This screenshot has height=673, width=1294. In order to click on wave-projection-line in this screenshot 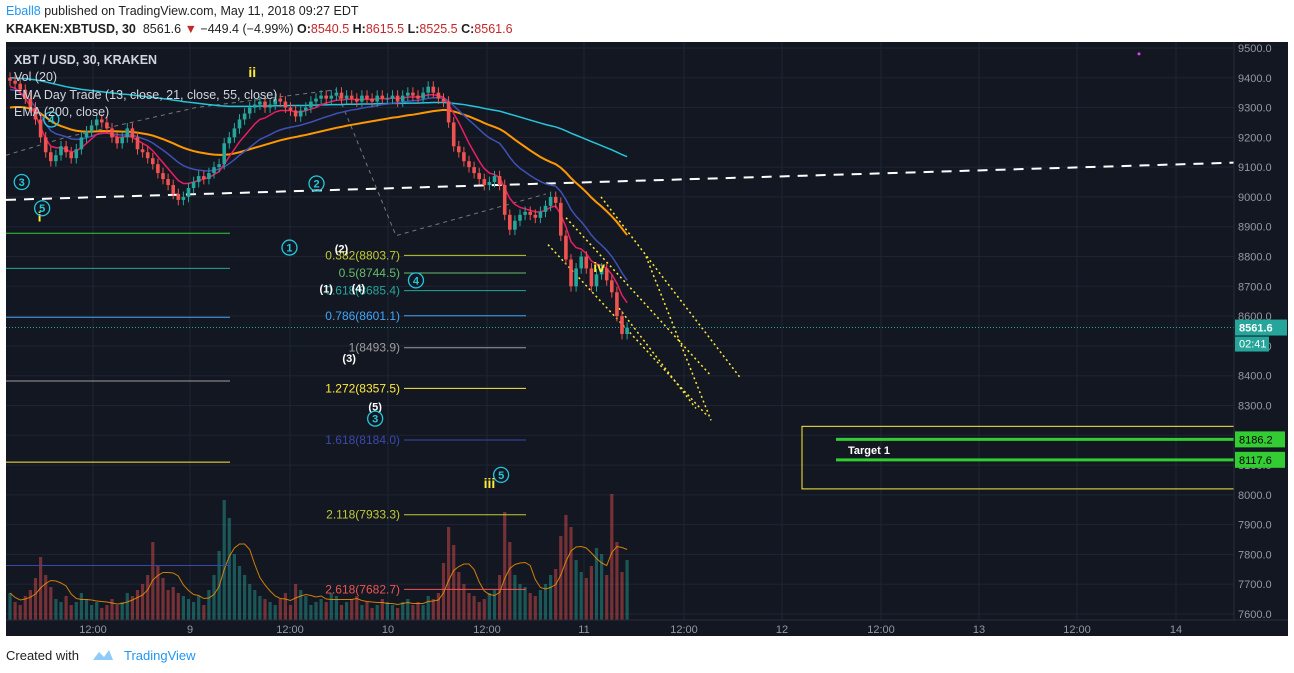, I will do `click(276, 163)`.